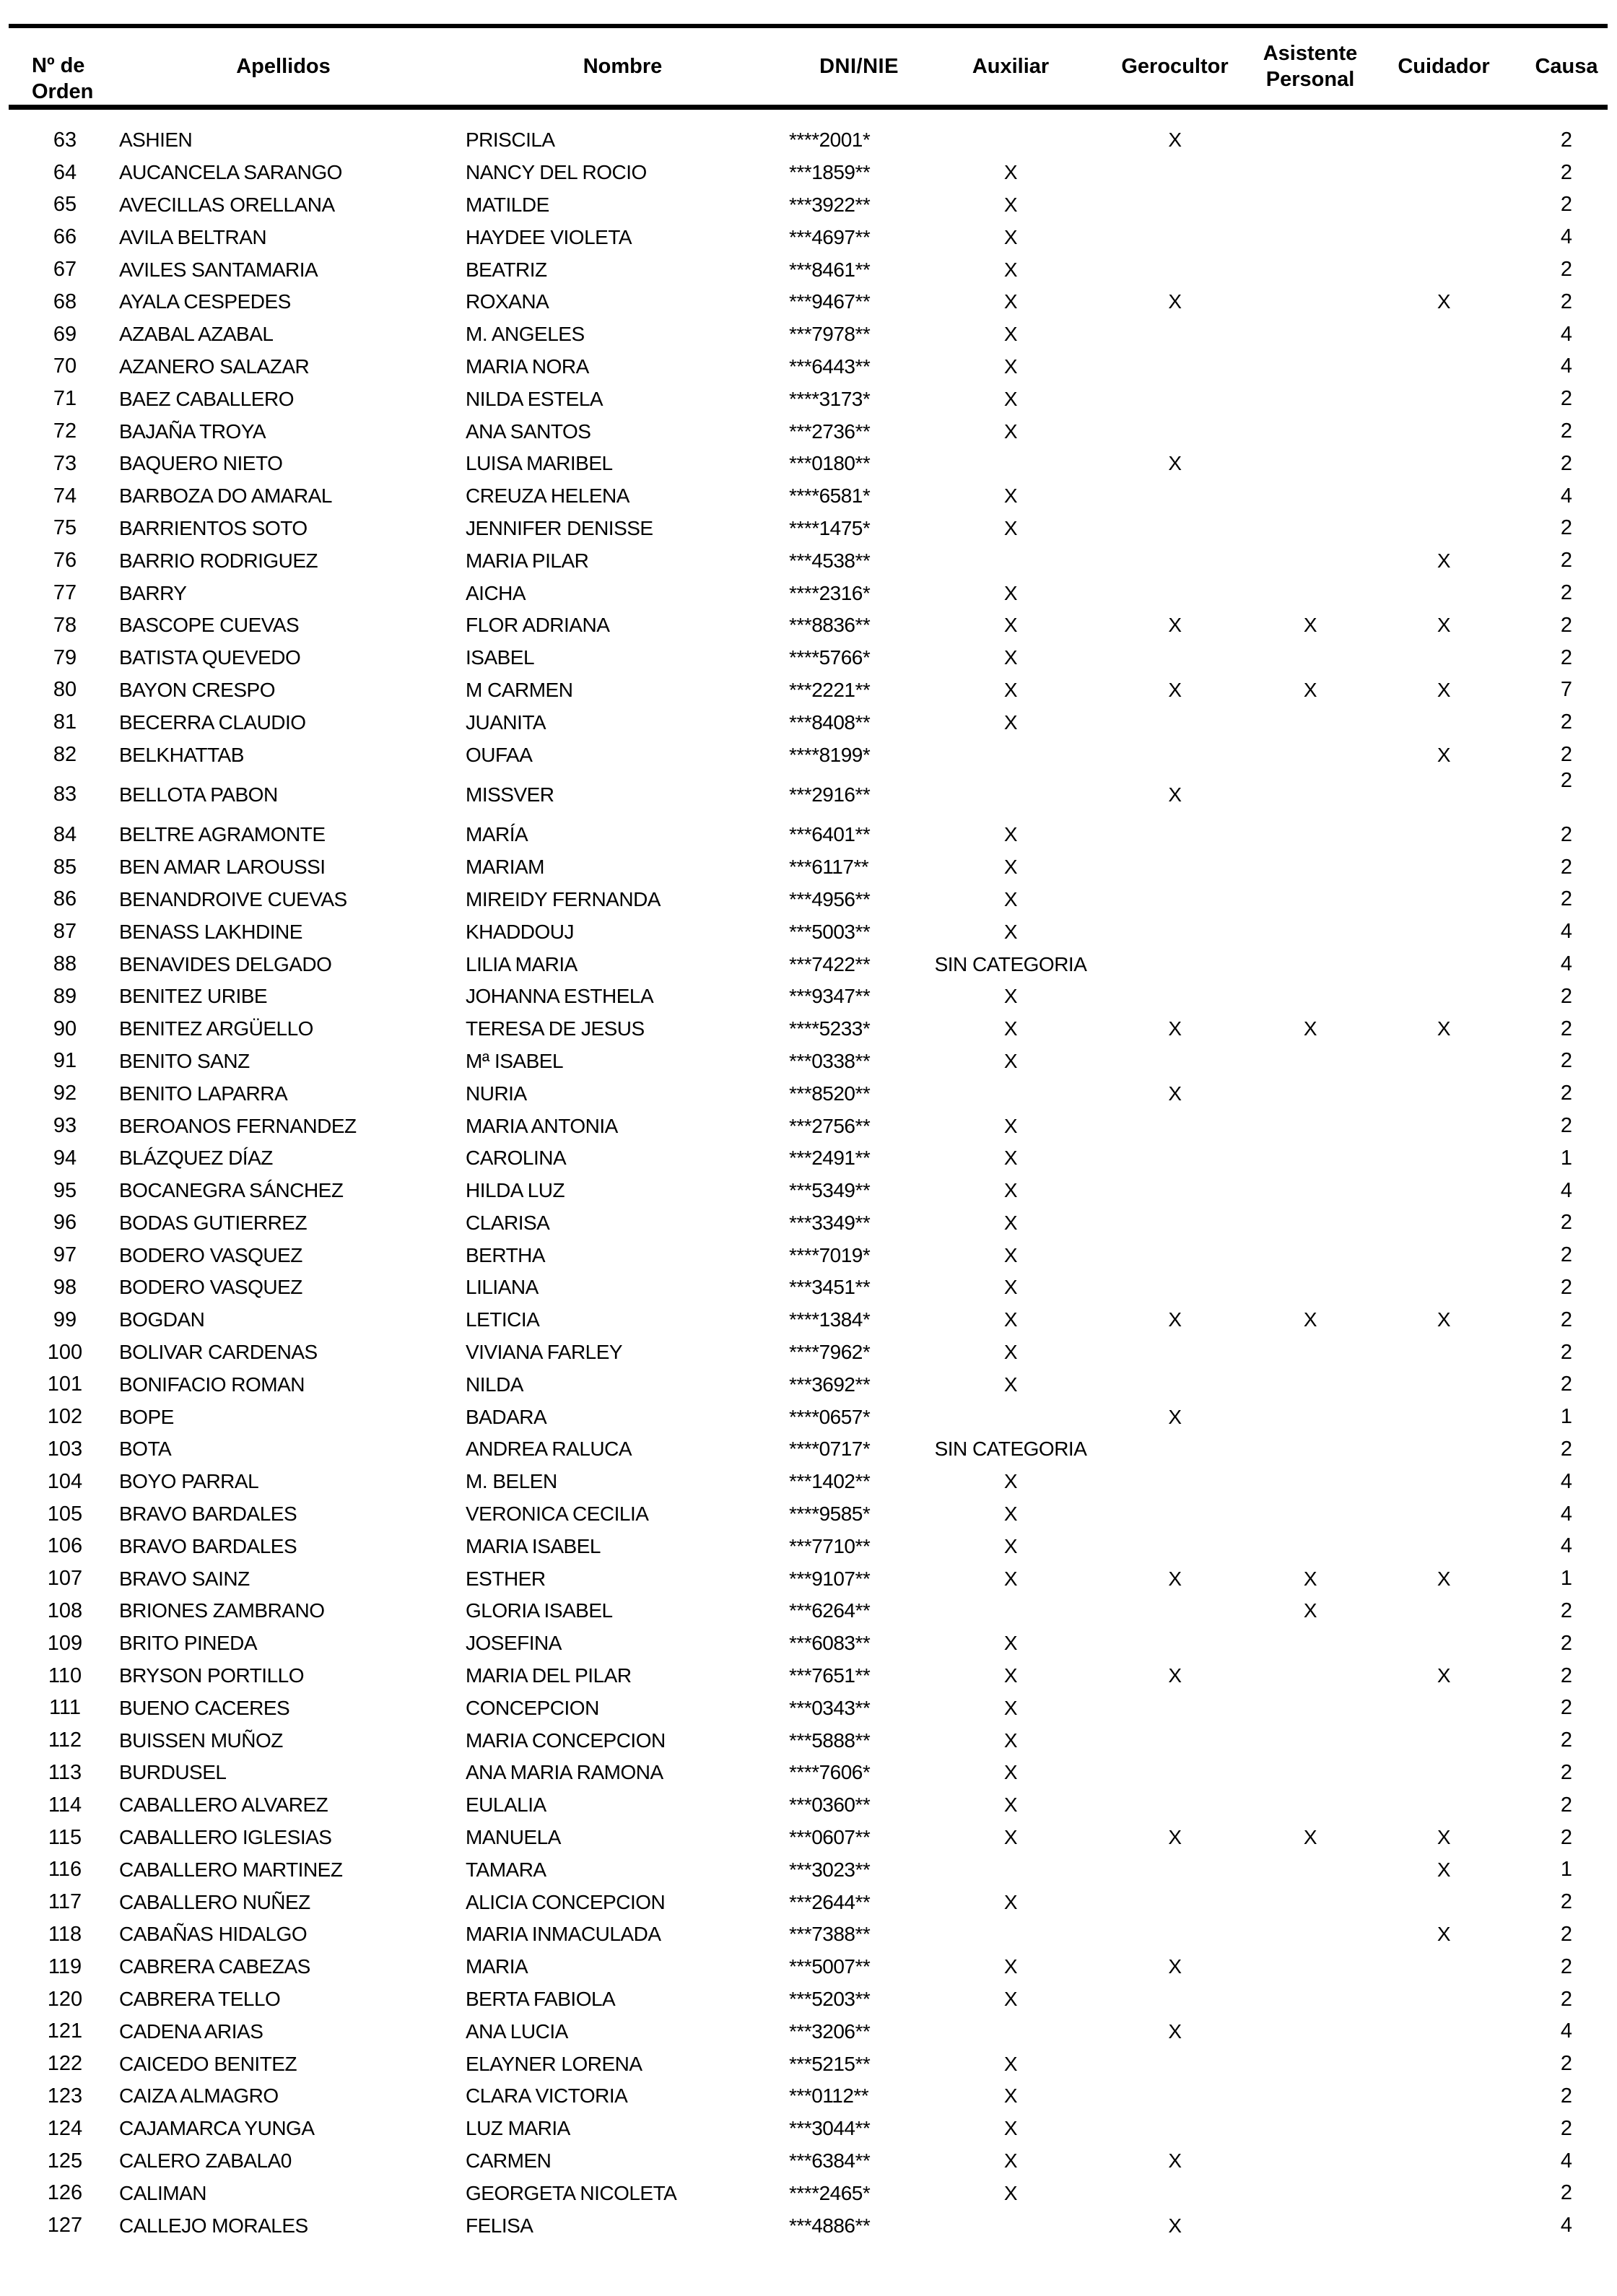 The height and width of the screenshot is (2296, 1617). I want to click on cell-order-number: 112, so click(65, 1740).